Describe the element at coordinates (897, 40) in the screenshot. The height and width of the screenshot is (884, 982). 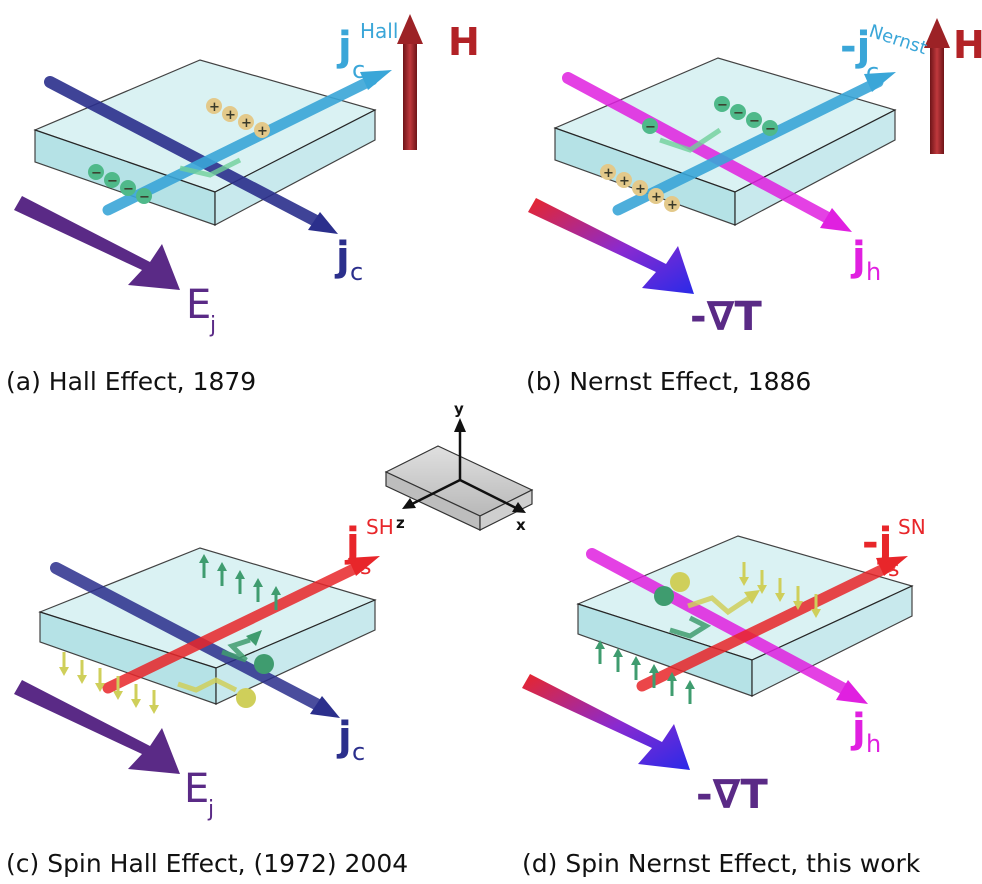
I see `svg-text: Nernst` at that location.